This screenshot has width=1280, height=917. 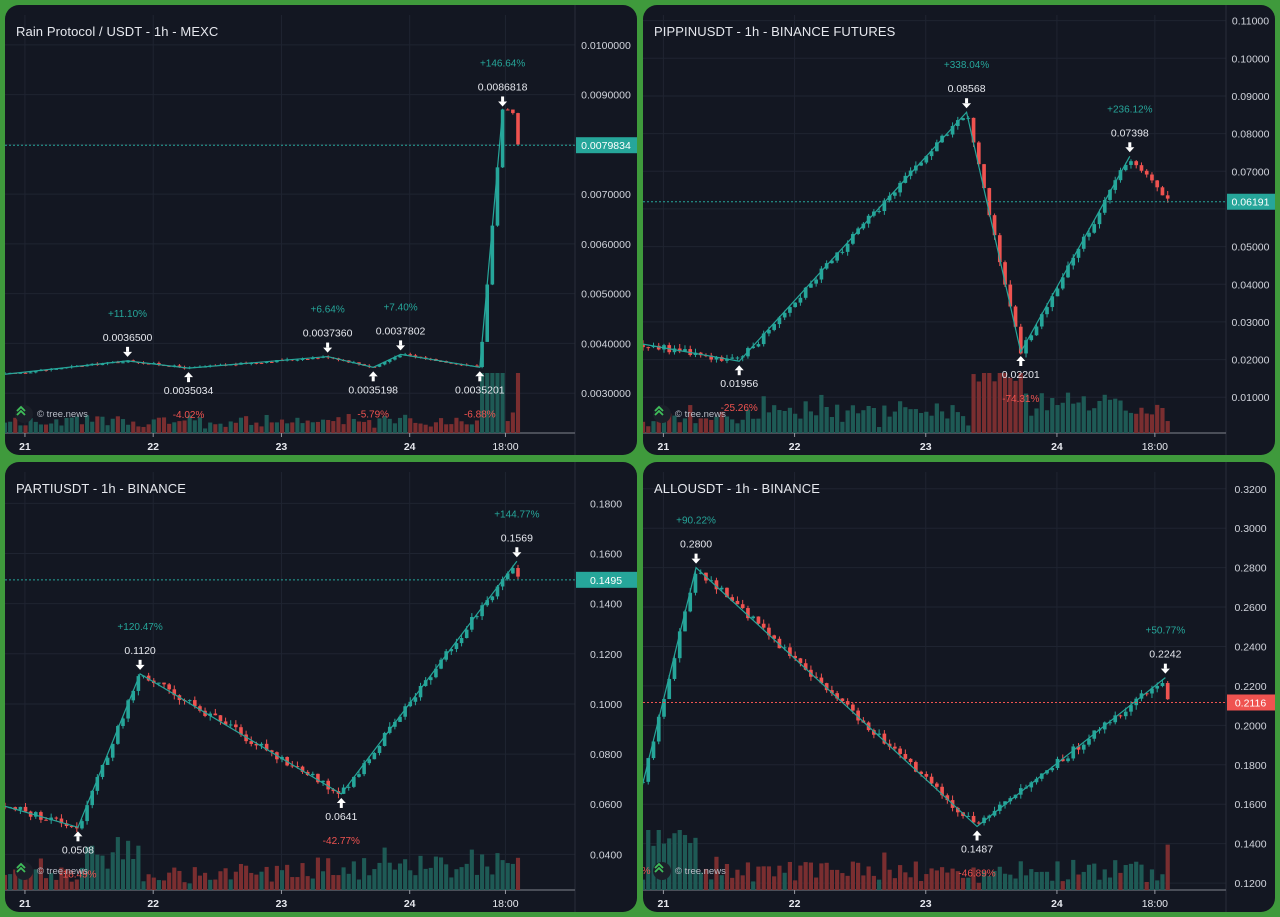 What do you see at coordinates (328, 310) in the screenshot?
I see `pivot-percent: +6.64%` at bounding box center [328, 310].